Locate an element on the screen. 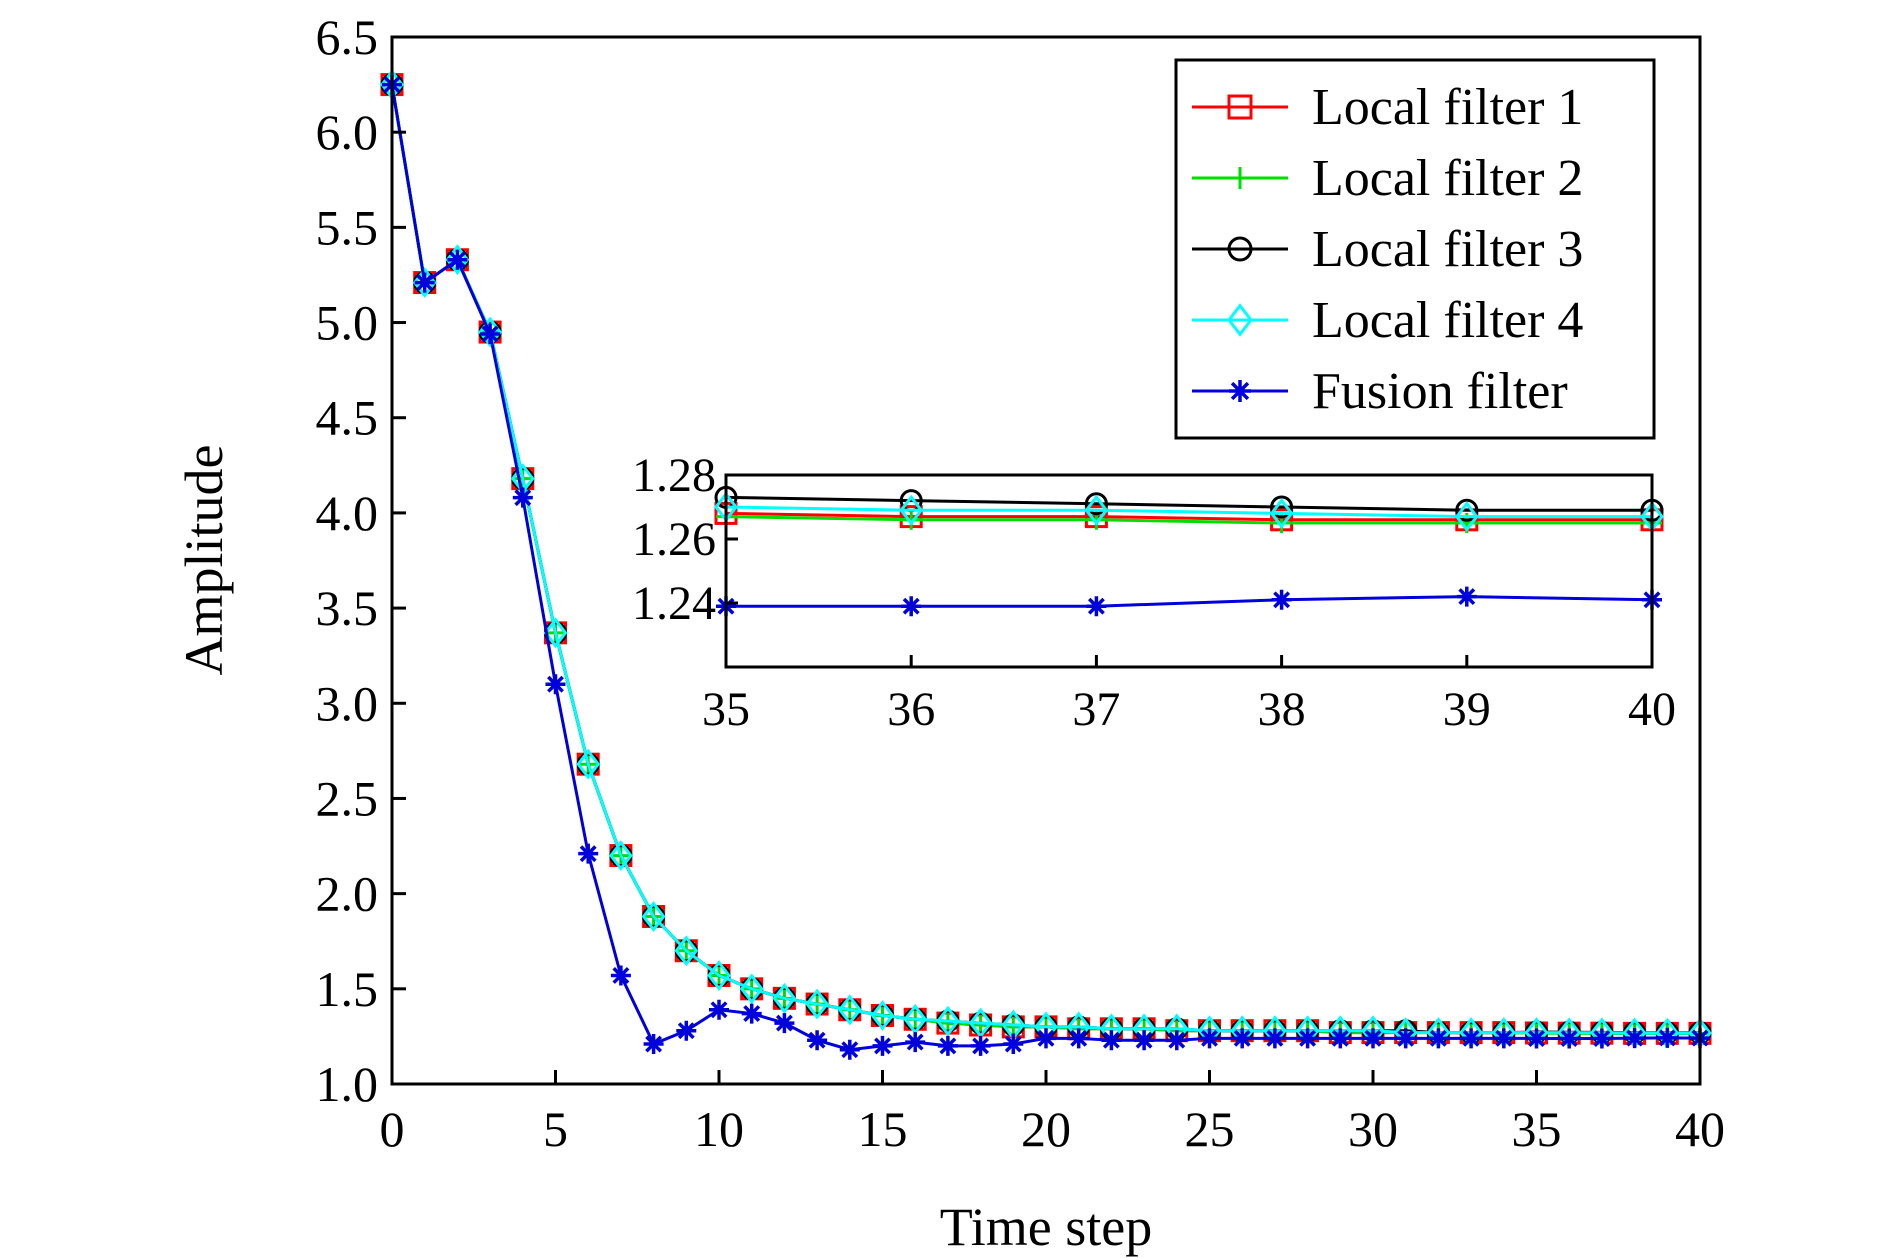  inset-y-ticks: 1.24 1.26 1.28 is located at coordinates (685, 539).